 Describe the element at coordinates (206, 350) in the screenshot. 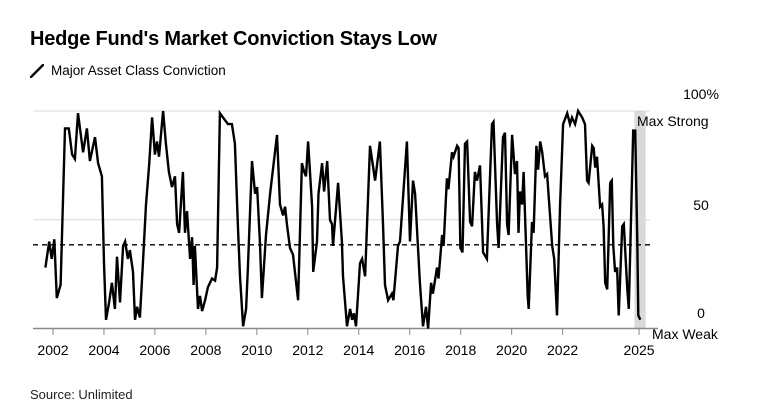

I see `x-tick-label: 2008` at that location.